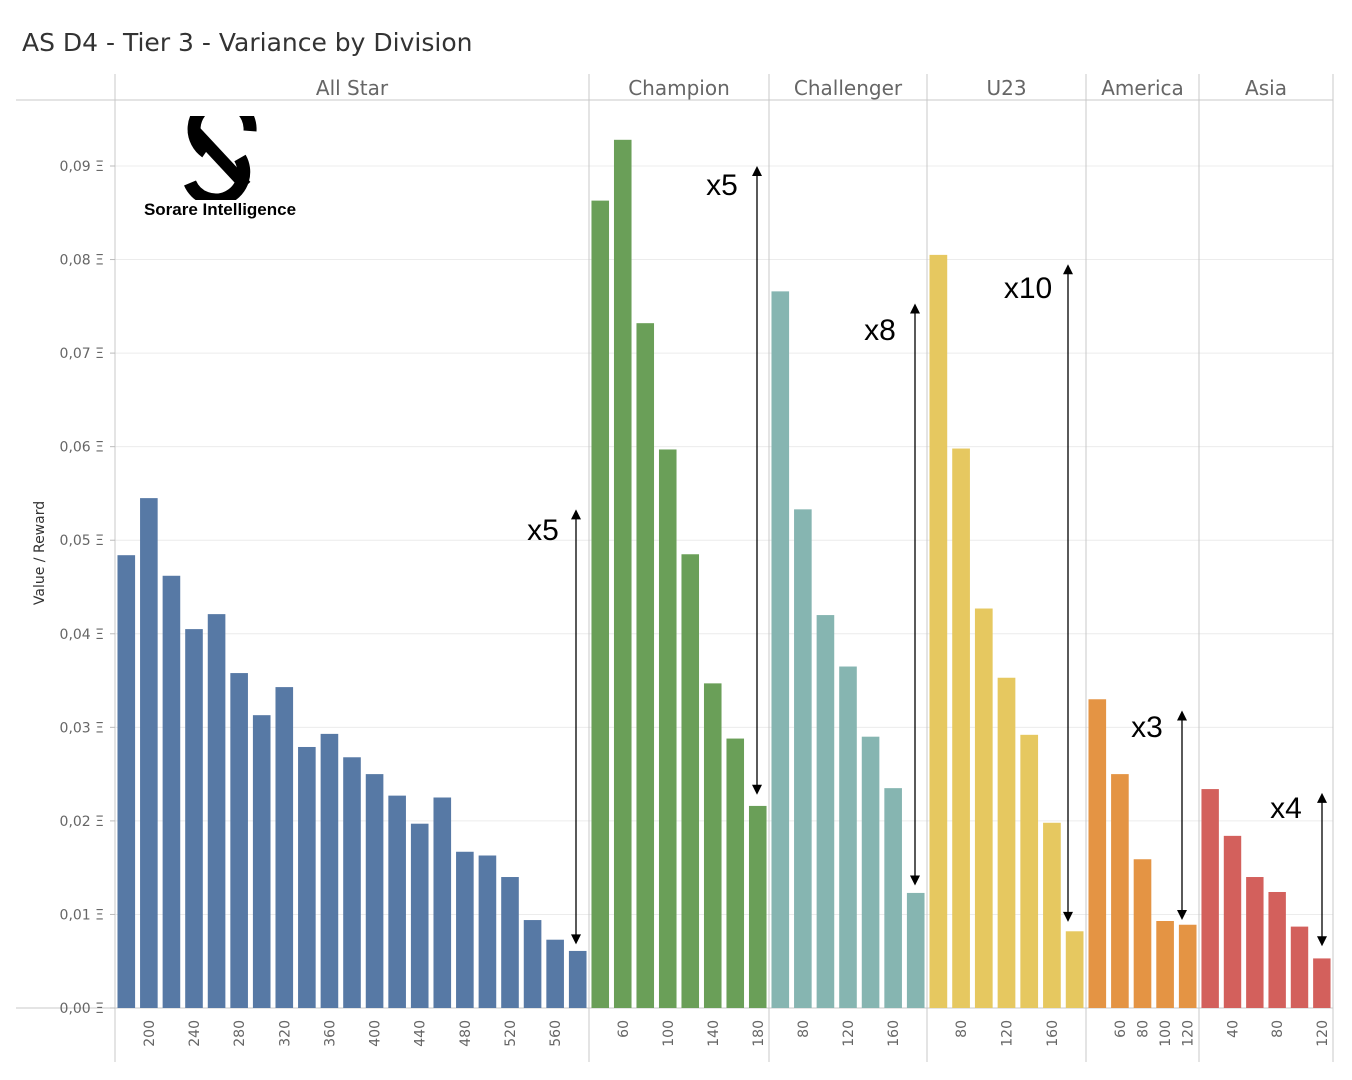  Describe the element at coordinates (679, 88) in the screenshot. I see `division-header-champion: Champion` at that location.